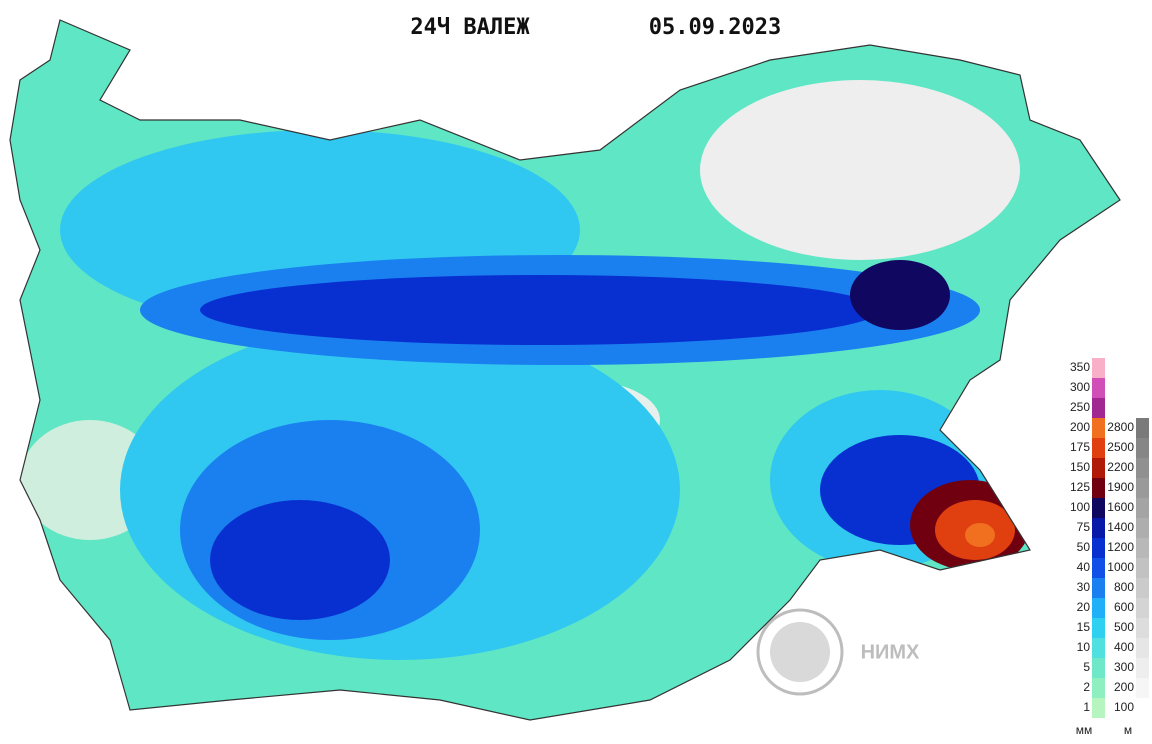 This screenshot has height=744, width=1152. What do you see at coordinates (1080, 407) in the screenshot?
I see `precipitation-label: 250` at bounding box center [1080, 407].